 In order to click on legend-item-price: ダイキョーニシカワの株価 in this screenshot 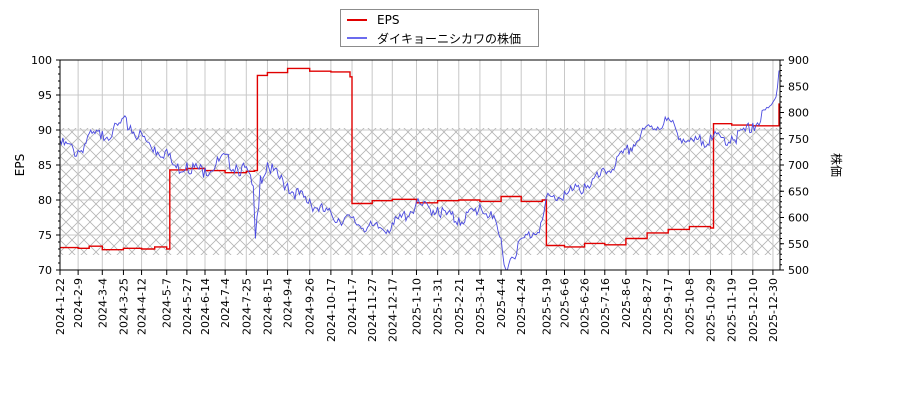, I will do `click(434, 38)`.